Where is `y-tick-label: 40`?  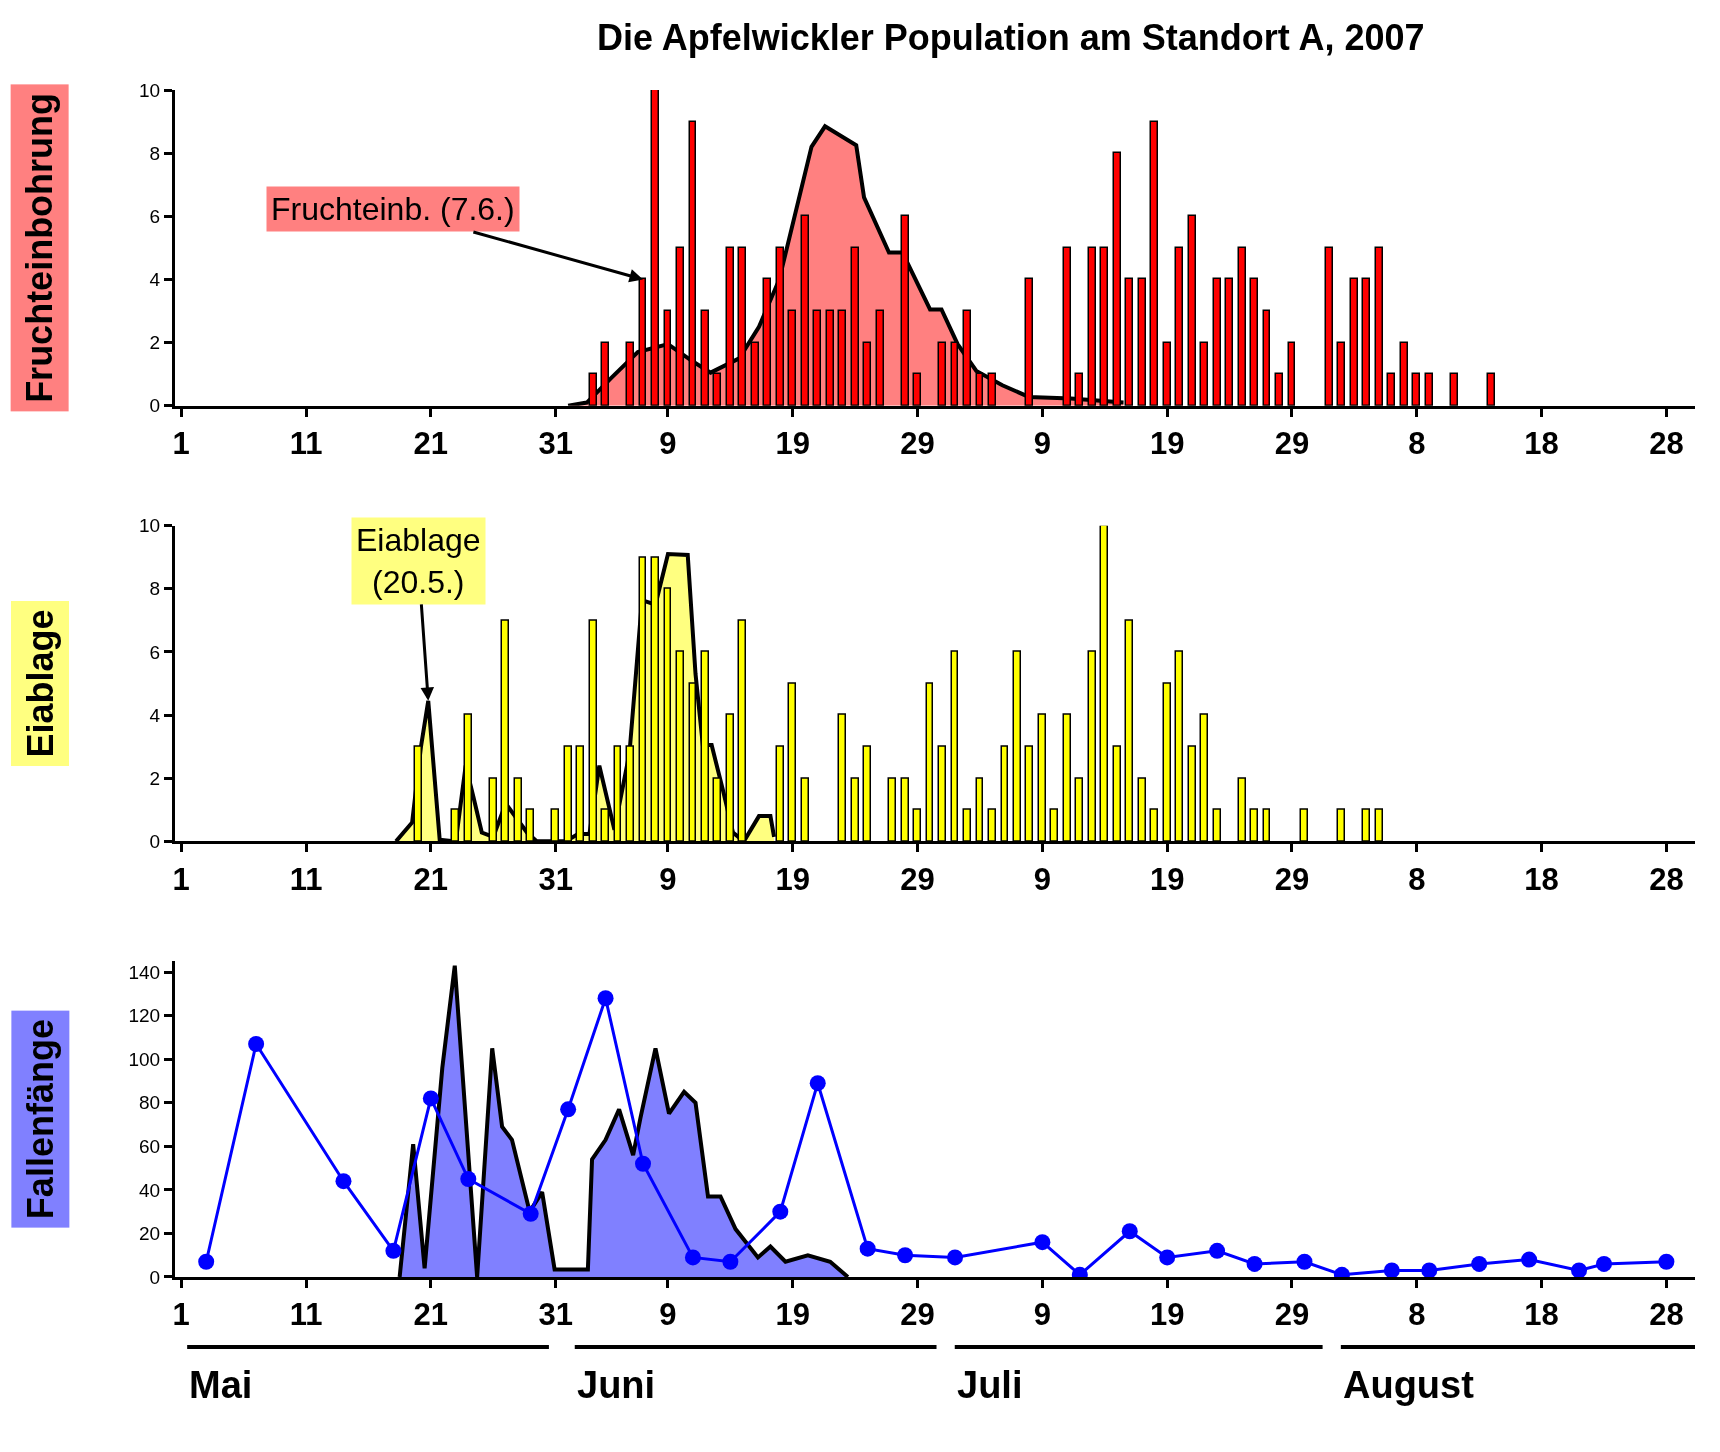 y-tick-label: 40 is located at coordinates (150, 1190).